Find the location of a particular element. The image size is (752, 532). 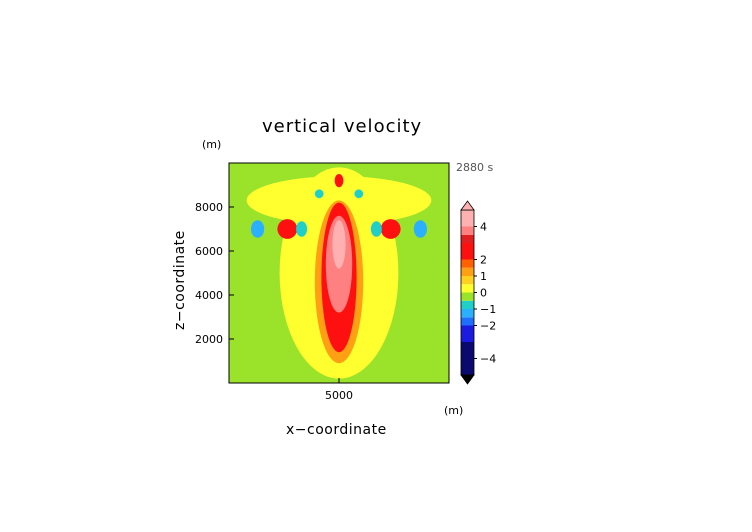

field-region-top-cap-negative-left is located at coordinates (319, 194).